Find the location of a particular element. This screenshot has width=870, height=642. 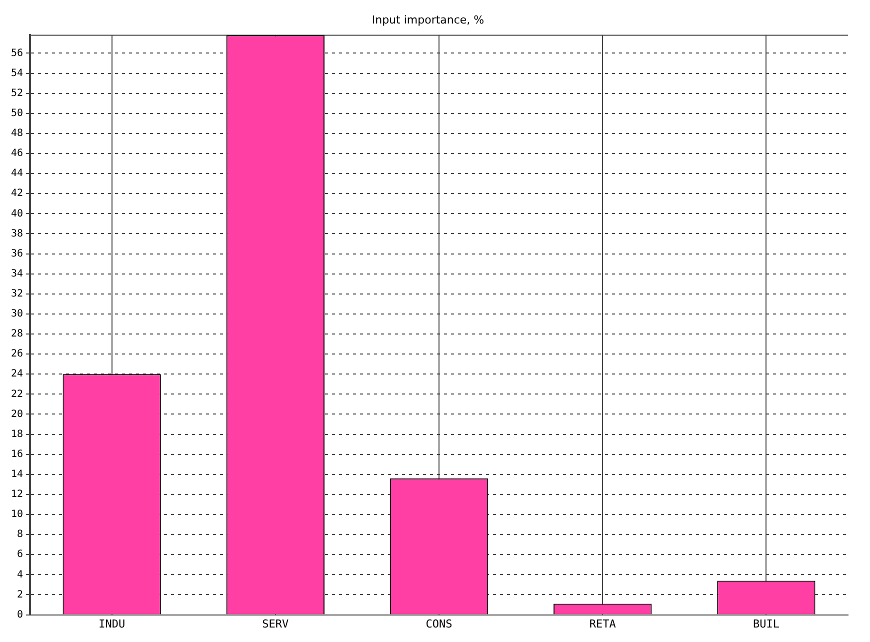

y-tick-label: 10 is located at coordinates (17, 514).